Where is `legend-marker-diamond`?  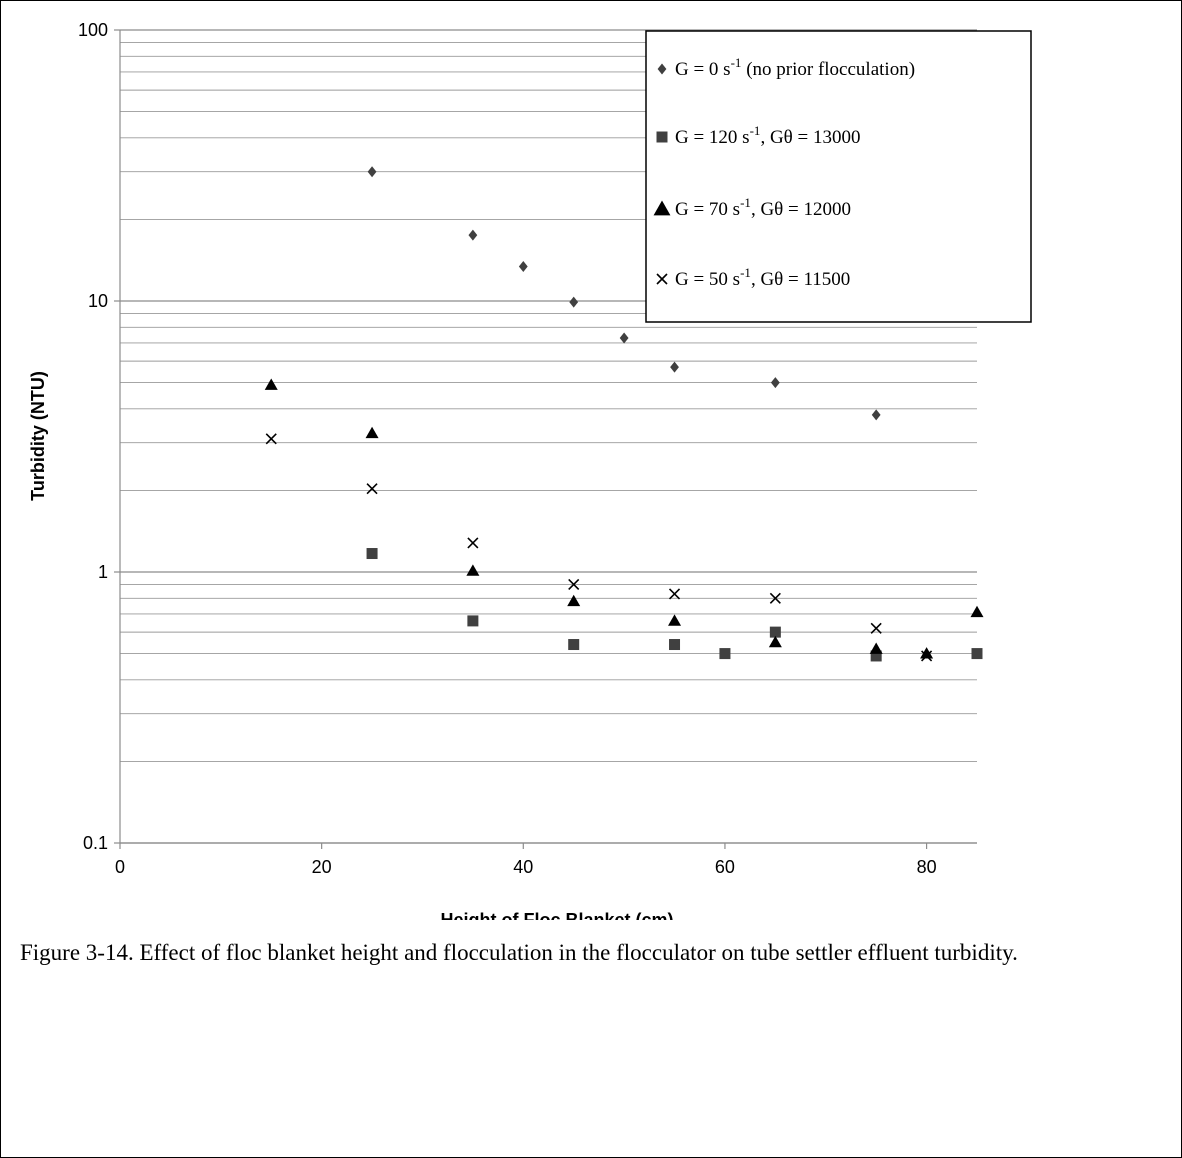
legend-marker-diamond is located at coordinates (662, 69).